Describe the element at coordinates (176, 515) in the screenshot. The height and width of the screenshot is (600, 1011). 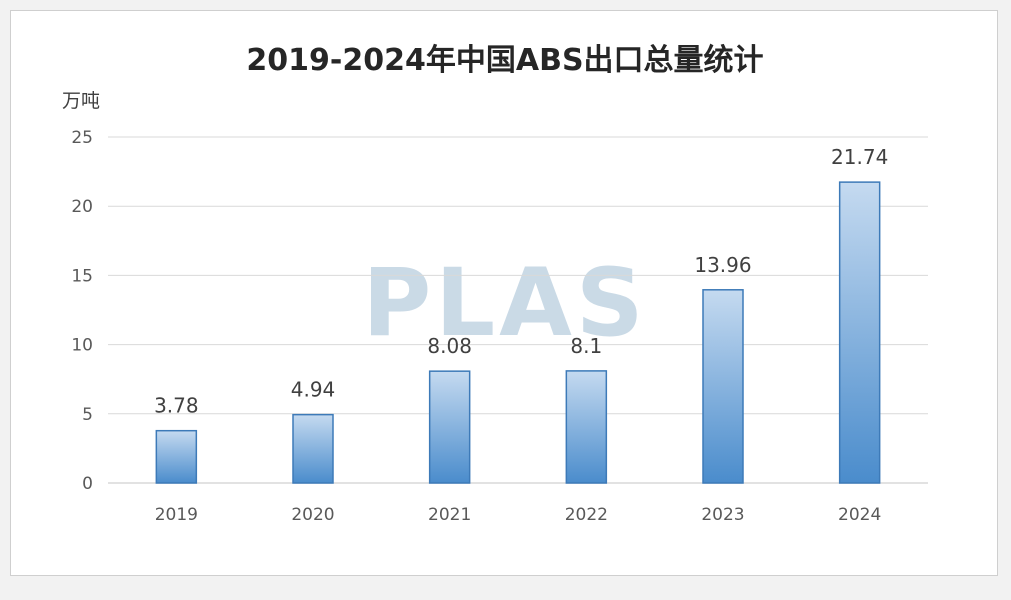
I see `x-tick-label-2019: 2019` at that location.